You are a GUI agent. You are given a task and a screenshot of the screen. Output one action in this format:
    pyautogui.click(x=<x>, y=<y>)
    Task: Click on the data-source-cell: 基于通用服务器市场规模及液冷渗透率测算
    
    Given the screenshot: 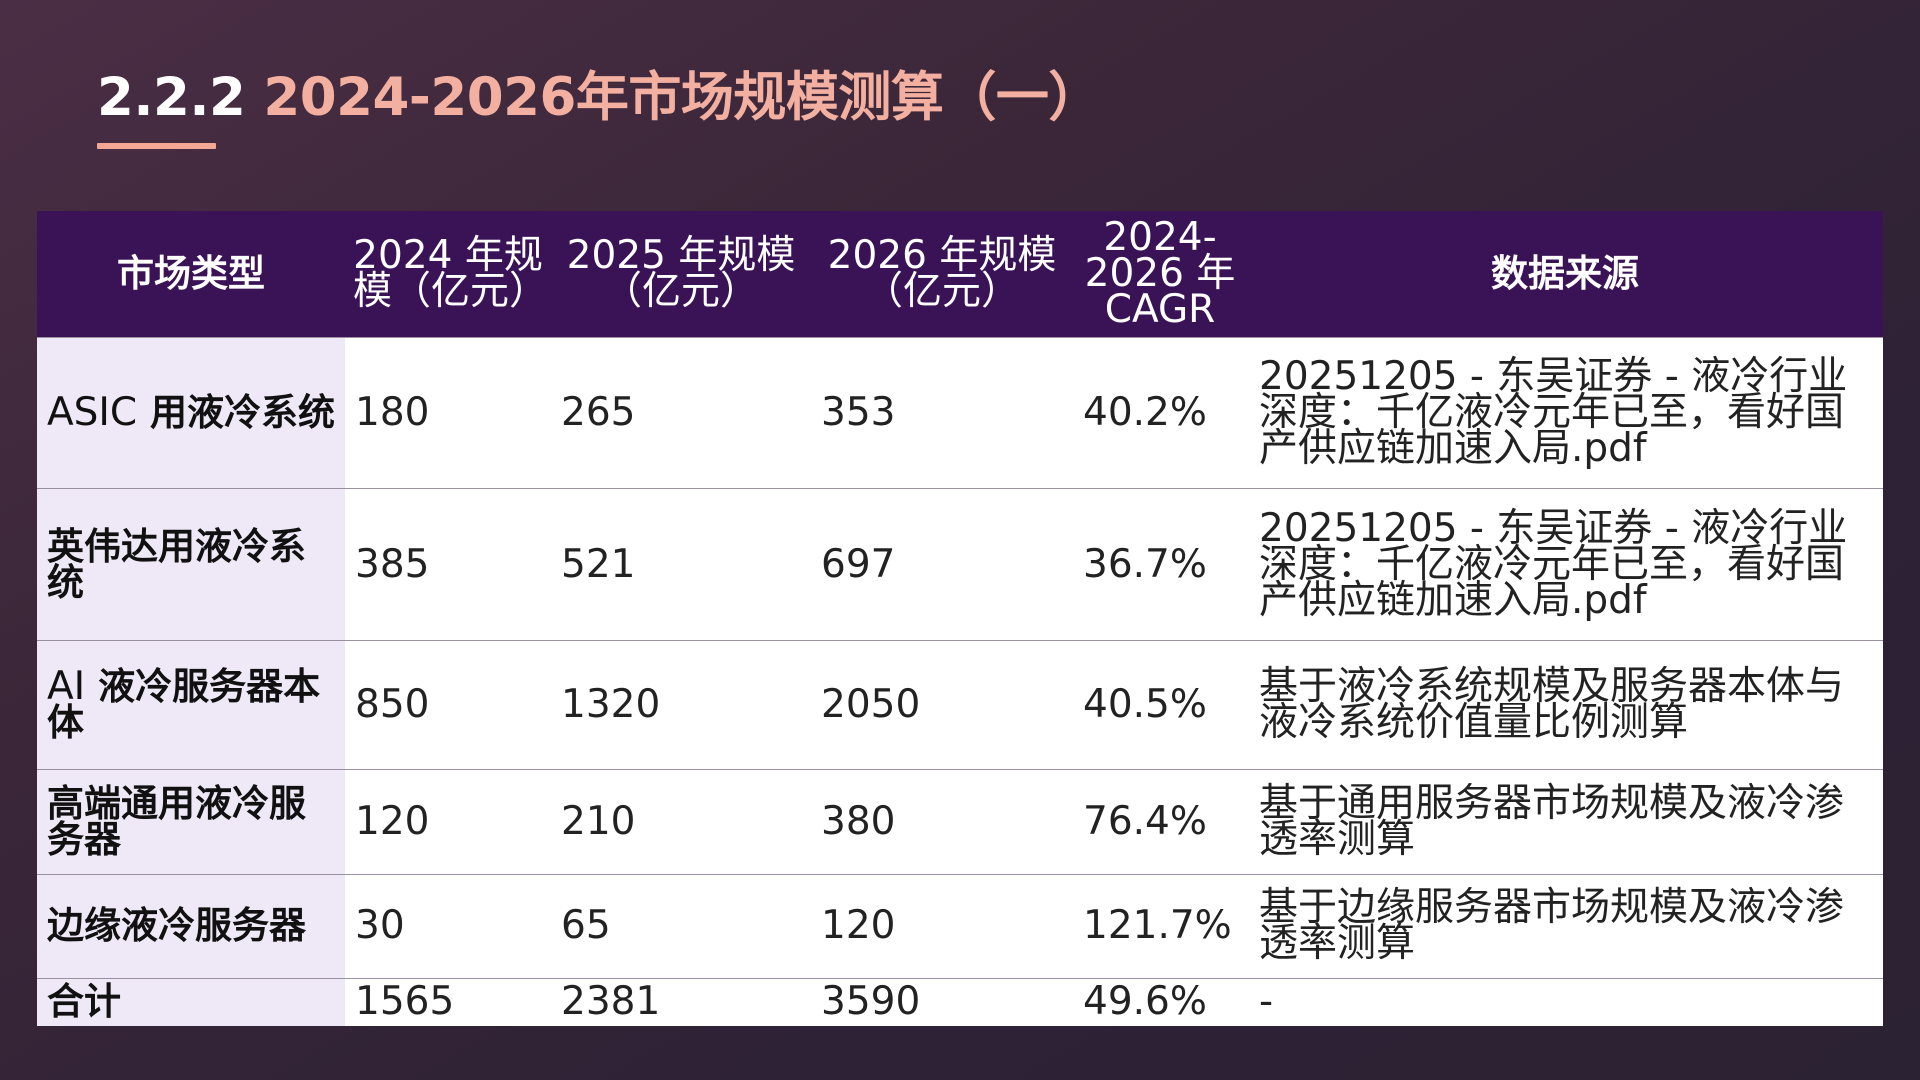 What is the action you would take?
    pyautogui.click(x=1565, y=822)
    